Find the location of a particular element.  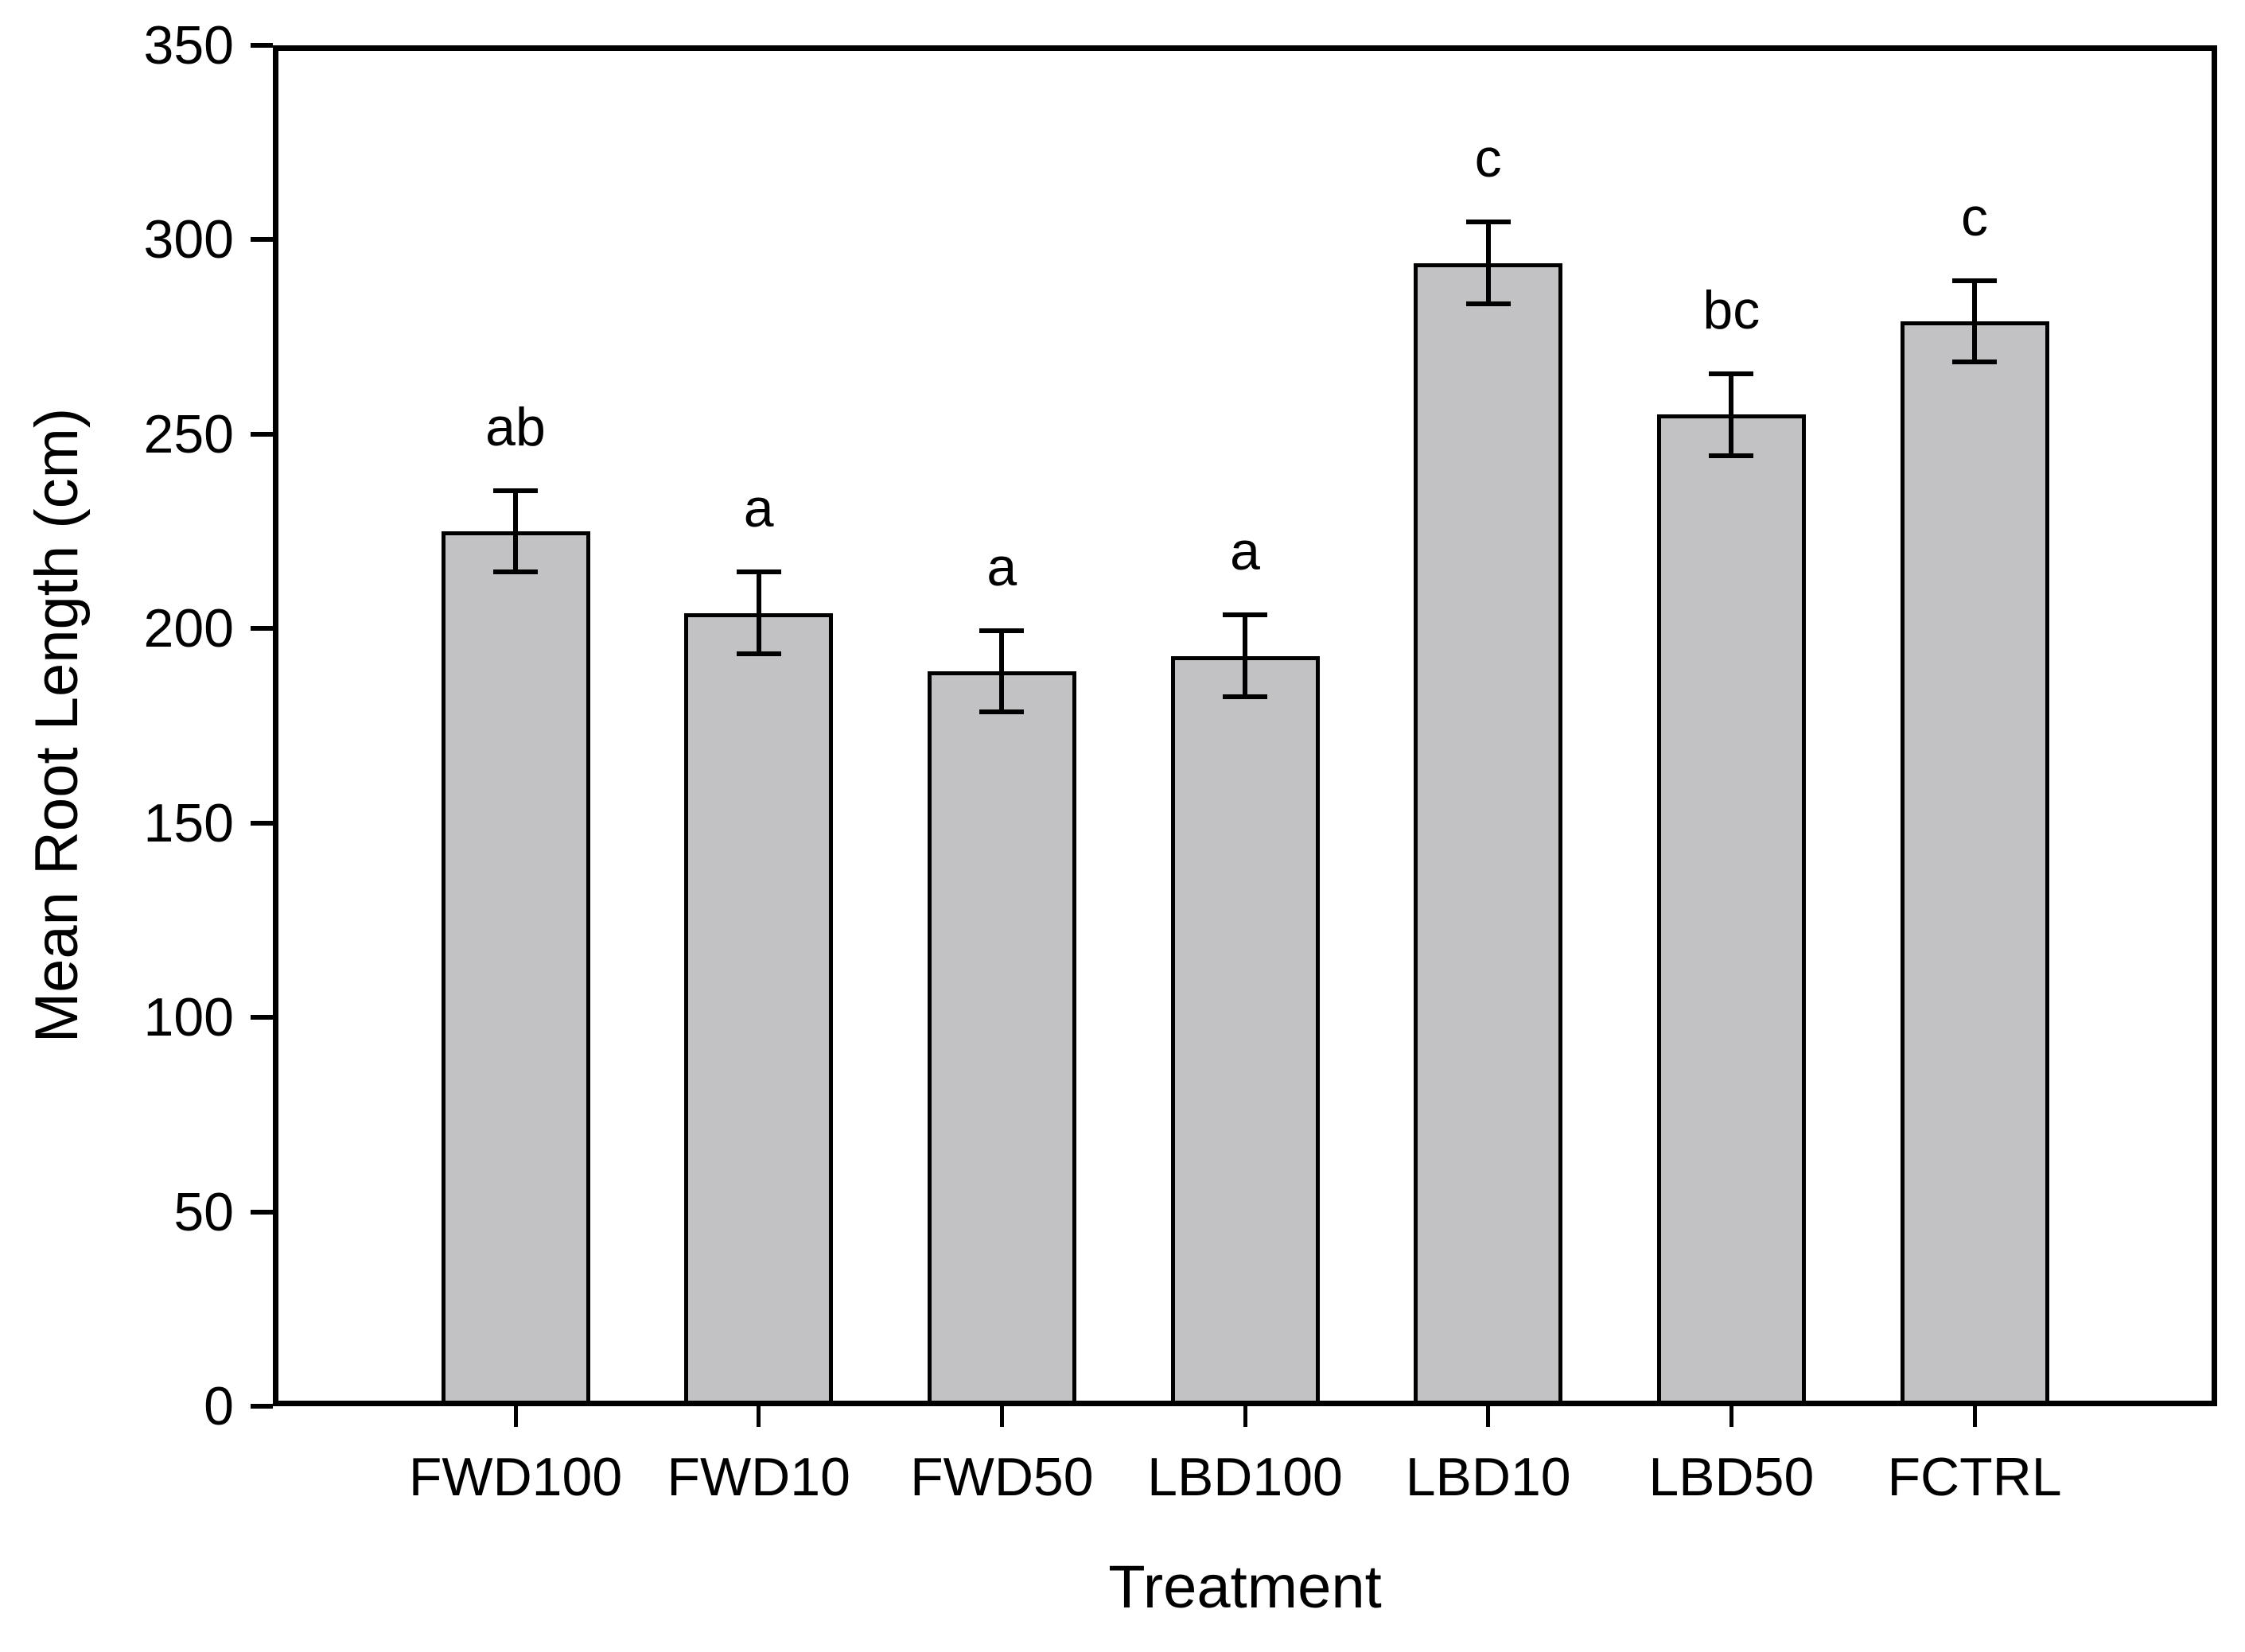

error-cap-bottom-fwd50 is located at coordinates (1002, 712).